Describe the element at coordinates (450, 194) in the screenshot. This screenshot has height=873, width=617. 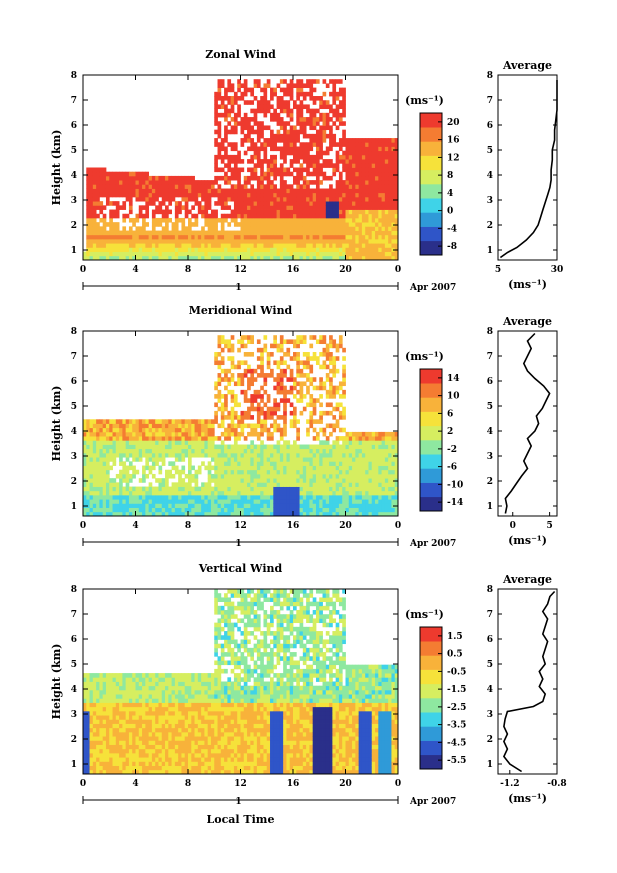
I see `colorbar-tick-label: 4` at that location.